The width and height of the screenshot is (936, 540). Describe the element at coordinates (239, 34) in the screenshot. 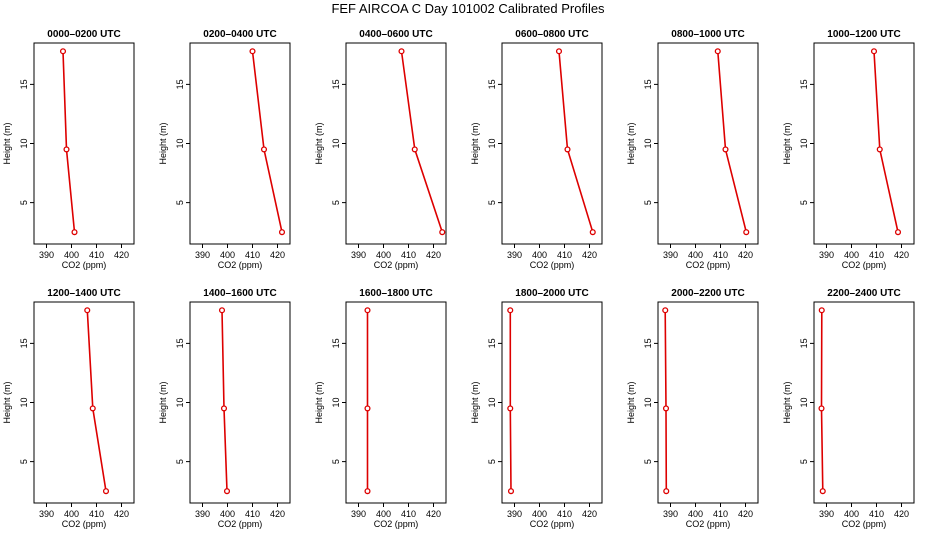

I see `panel-title: 0200–0400 UTC` at that location.